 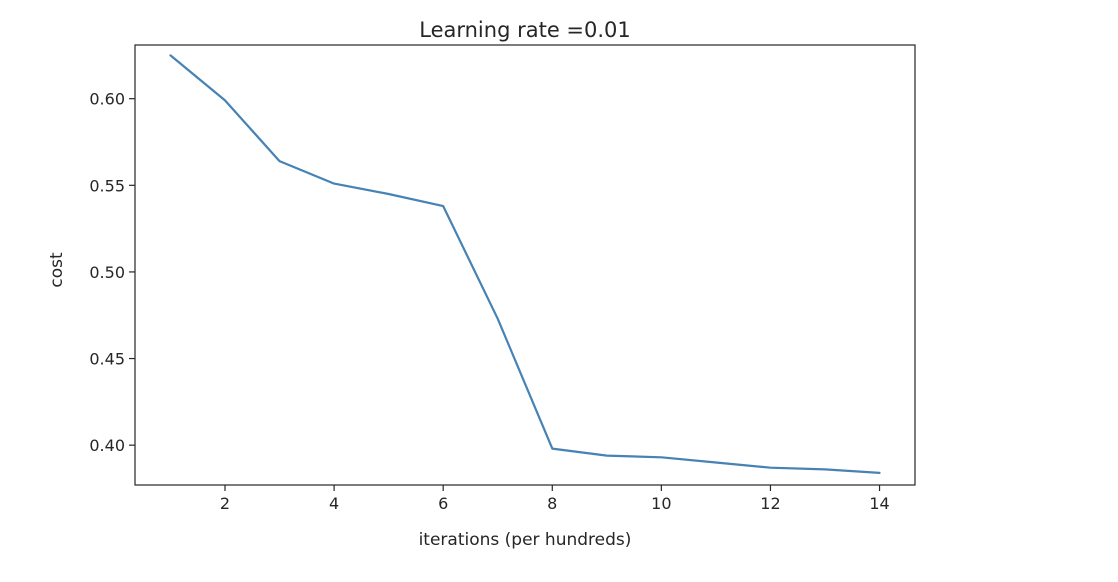 I want to click on x-tick-label: 10, so click(x=661, y=503).